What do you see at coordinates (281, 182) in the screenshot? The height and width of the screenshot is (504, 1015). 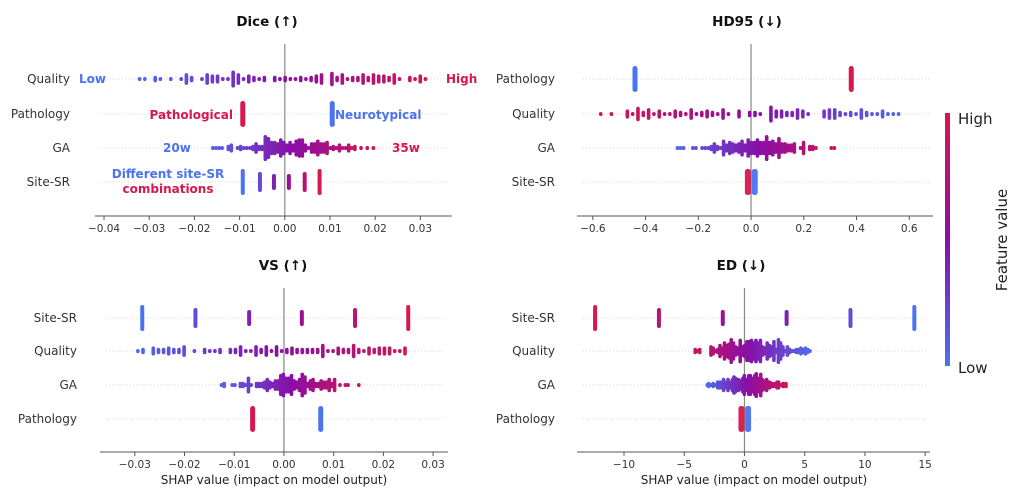 I see `feature-site-sr-points` at bounding box center [281, 182].